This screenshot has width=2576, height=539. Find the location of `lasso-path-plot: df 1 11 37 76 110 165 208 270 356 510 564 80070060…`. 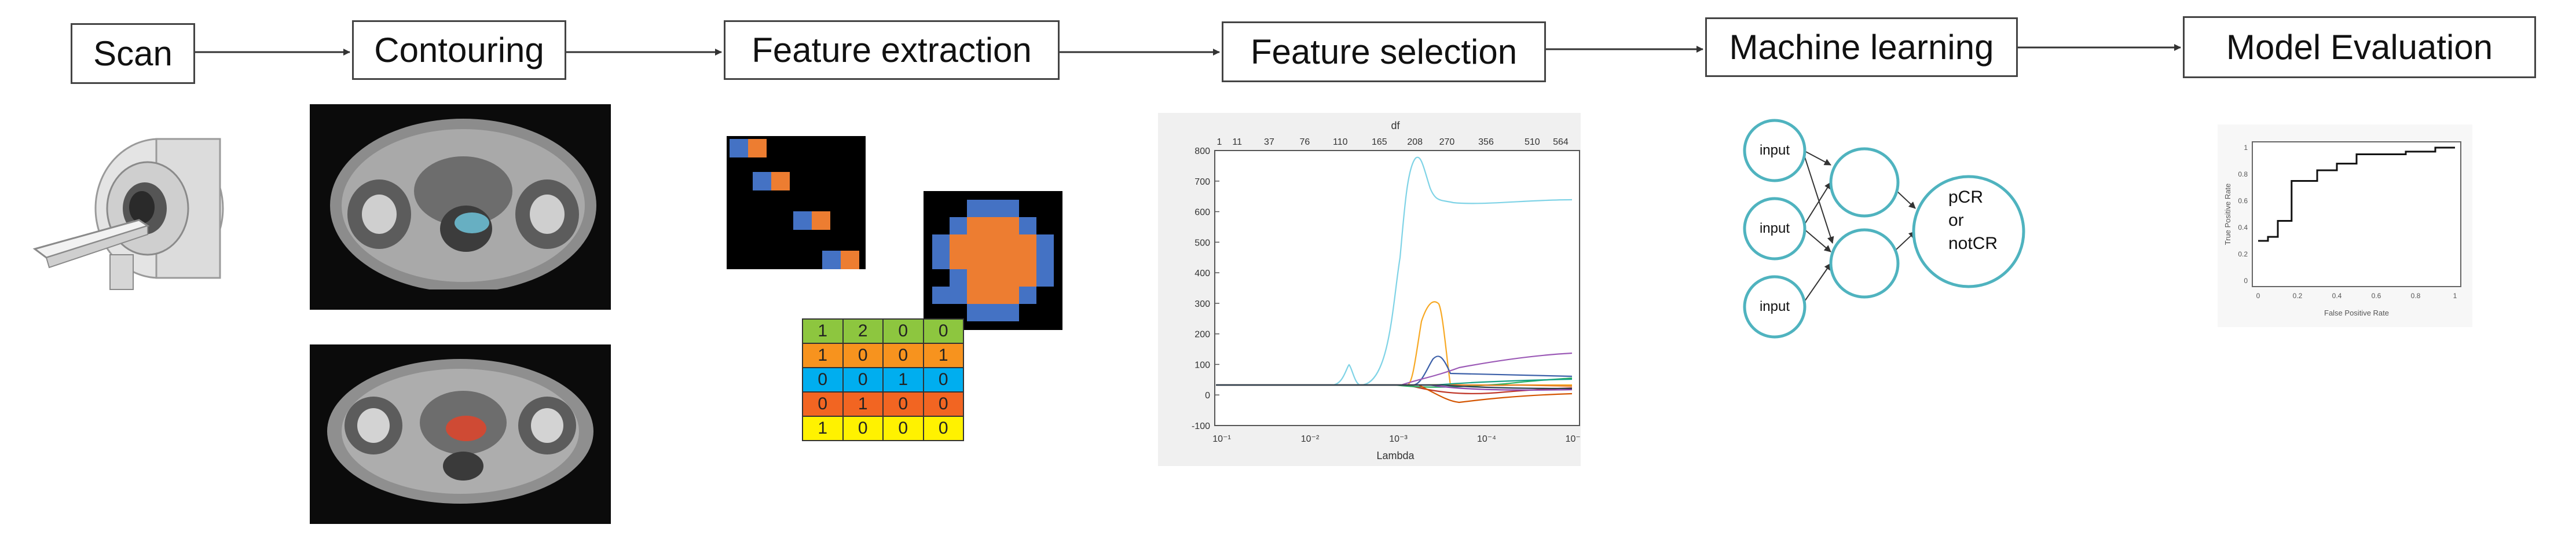

lasso-path-plot: df 1 11 37 76 110 165 208 270 356 510 564 80070060… is located at coordinates (1369, 289).